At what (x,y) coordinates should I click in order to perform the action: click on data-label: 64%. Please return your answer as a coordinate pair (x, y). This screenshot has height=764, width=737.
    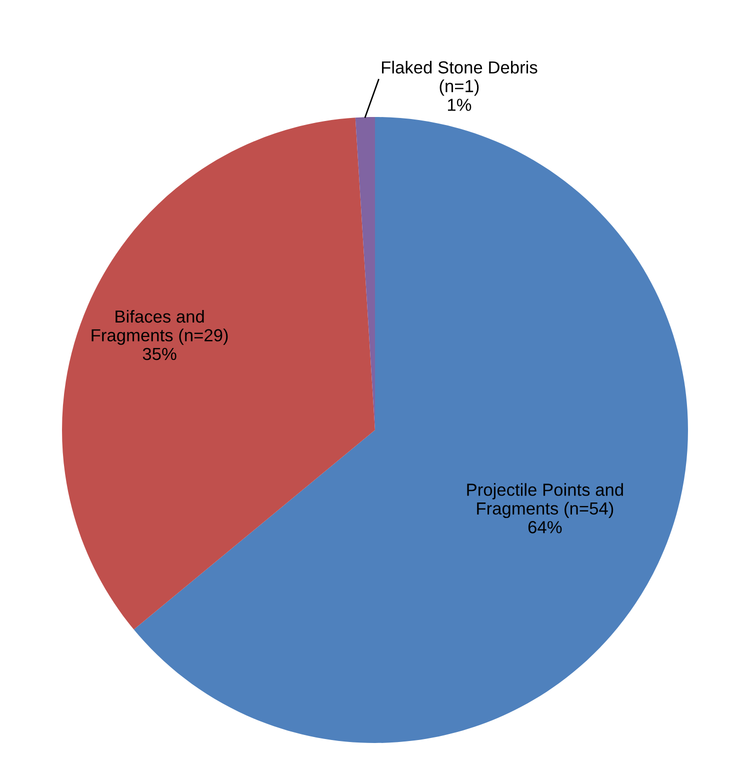
    Looking at the image, I should click on (545, 527).